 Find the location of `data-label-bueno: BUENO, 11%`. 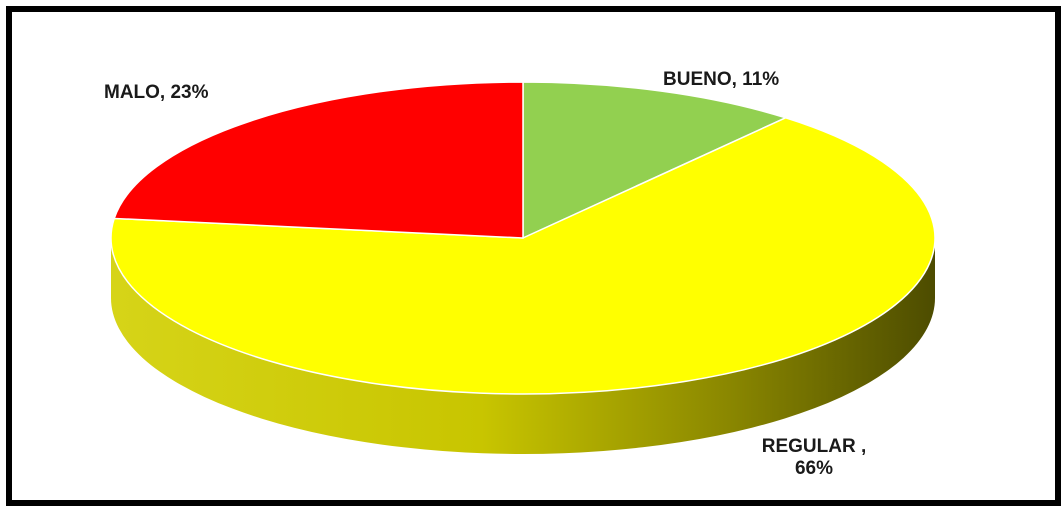

data-label-bueno: BUENO, 11% is located at coordinates (721, 79).